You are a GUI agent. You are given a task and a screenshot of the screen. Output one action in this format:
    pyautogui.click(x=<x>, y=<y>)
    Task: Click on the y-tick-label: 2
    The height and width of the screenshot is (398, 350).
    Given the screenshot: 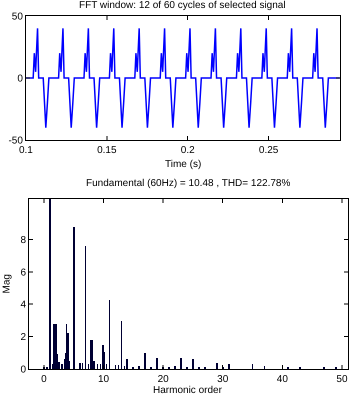 What is the action you would take?
    pyautogui.click(x=23, y=338)
    